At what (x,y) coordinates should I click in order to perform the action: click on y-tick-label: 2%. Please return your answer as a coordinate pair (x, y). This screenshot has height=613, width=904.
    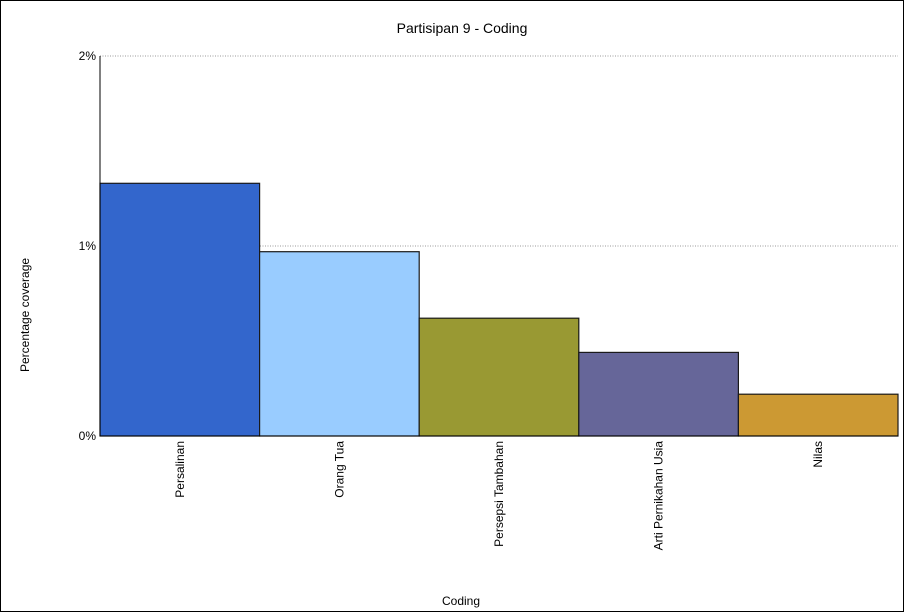
    Looking at the image, I should click on (88, 56).